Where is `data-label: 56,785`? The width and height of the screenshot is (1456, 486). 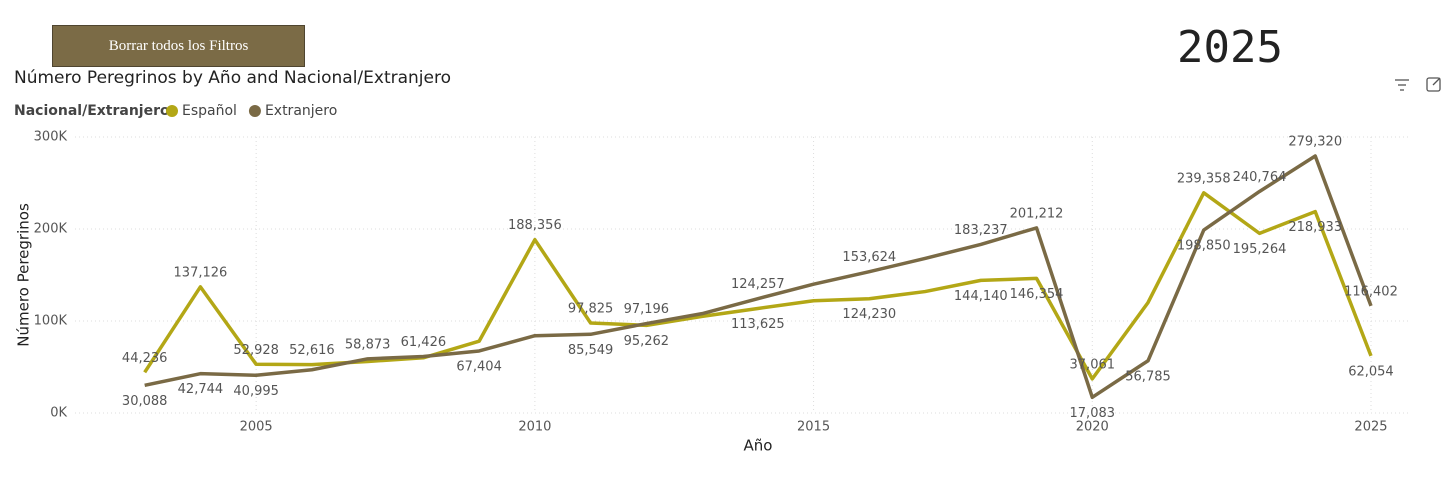
data-label: 56,785 is located at coordinates (1148, 376).